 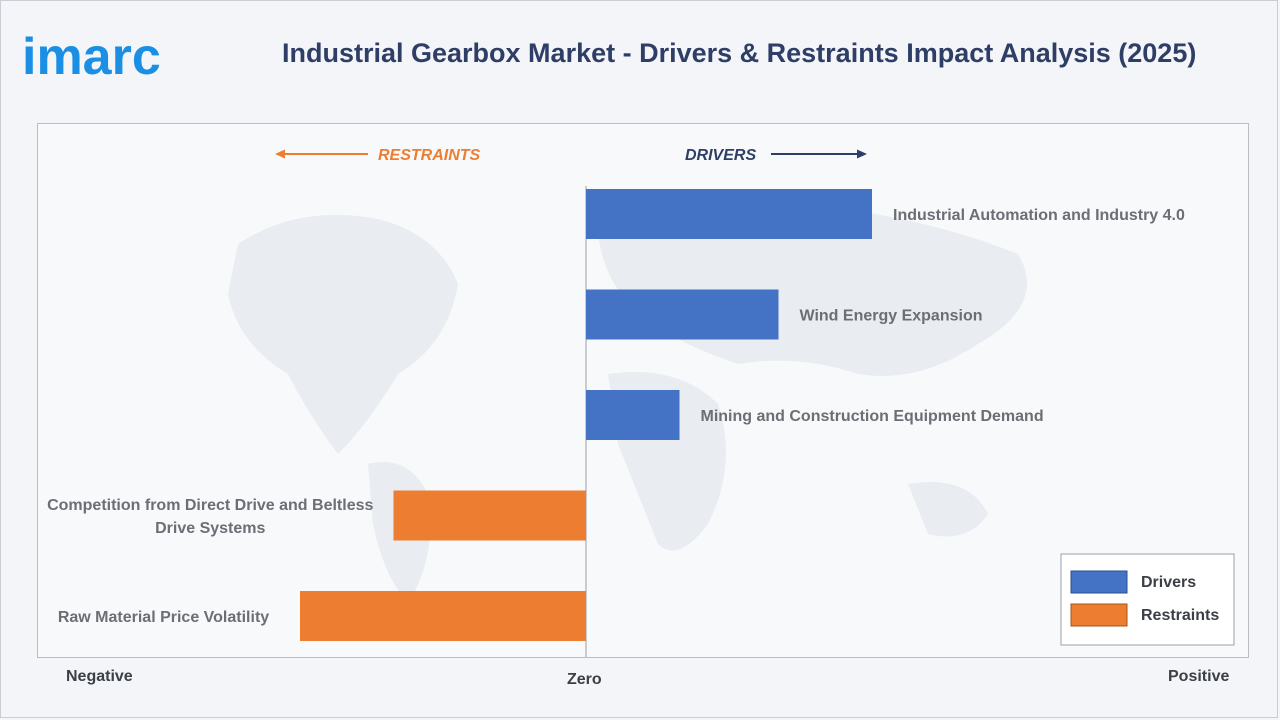 I want to click on legend-box, so click(x=1147, y=599).